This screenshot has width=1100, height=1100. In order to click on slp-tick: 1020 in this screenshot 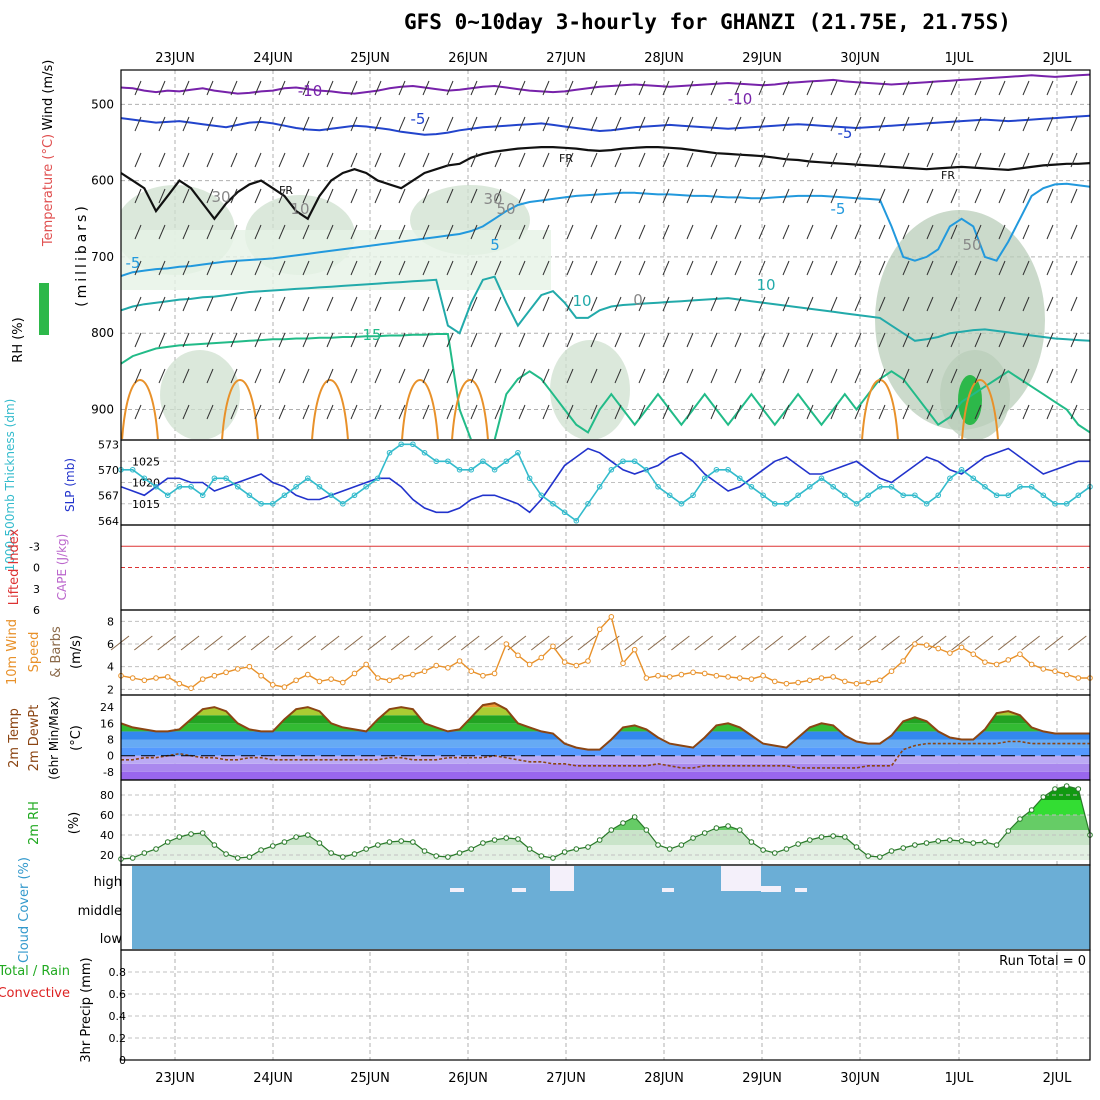, I will do `click(146, 483)`.